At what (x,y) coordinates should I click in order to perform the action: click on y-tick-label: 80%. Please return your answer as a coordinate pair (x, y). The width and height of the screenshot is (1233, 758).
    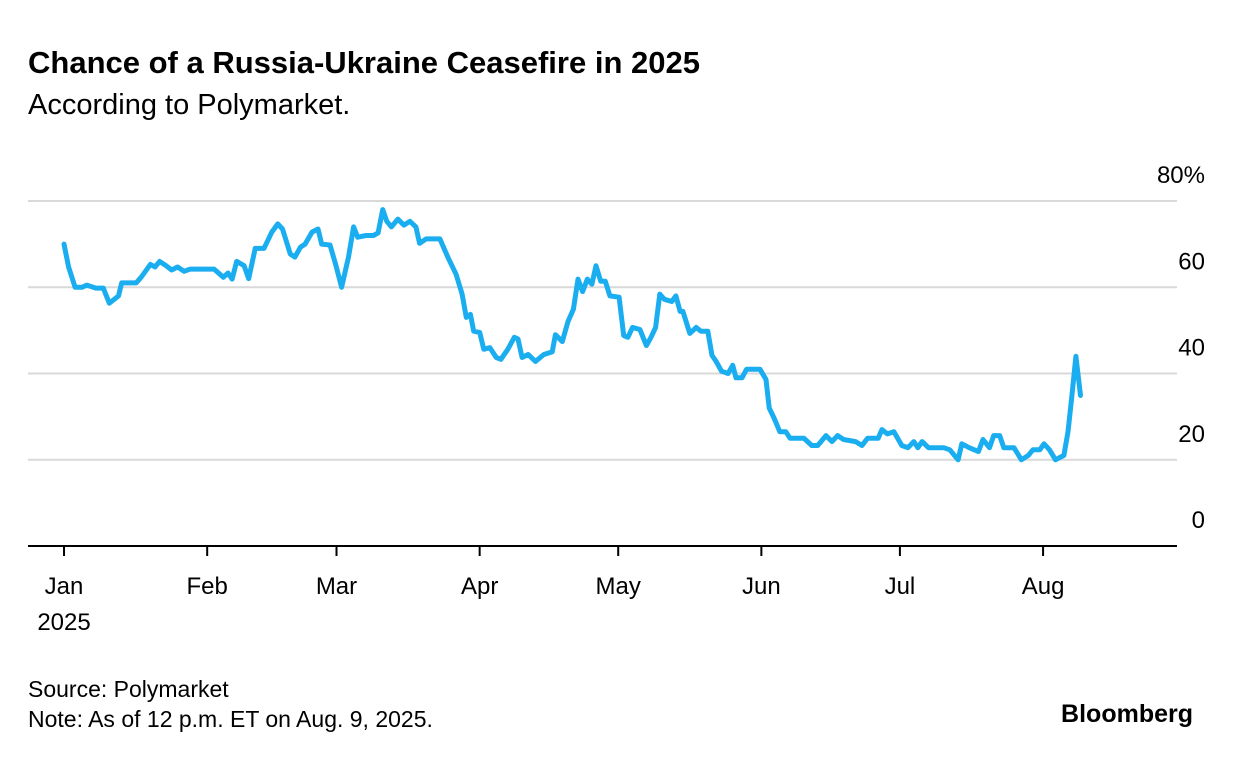
    Looking at the image, I should click on (1181, 175).